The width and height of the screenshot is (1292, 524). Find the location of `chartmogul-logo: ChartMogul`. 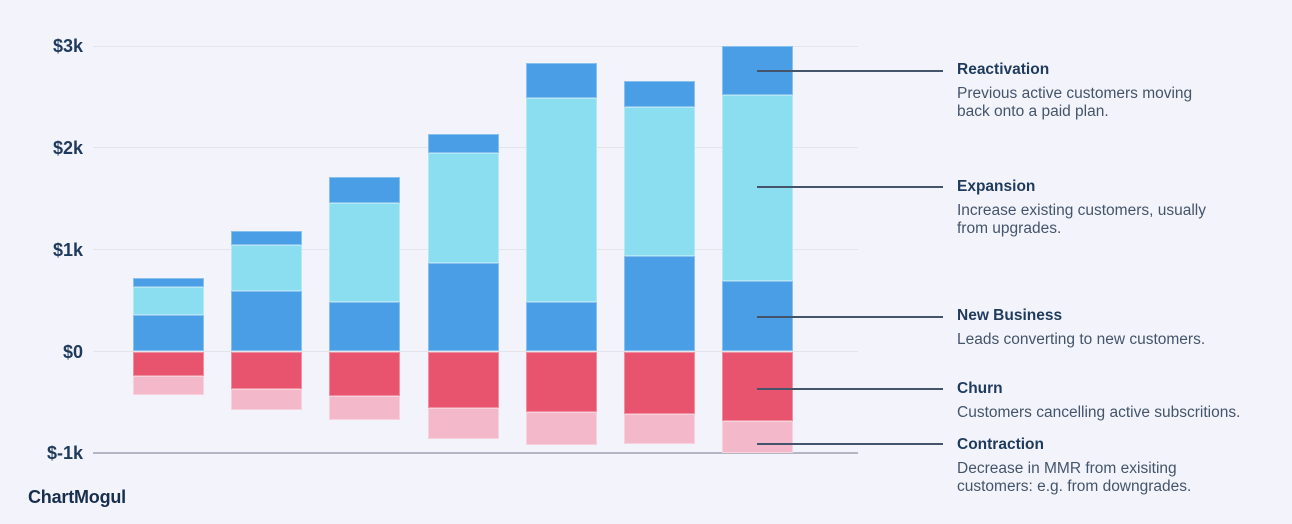

chartmogul-logo: ChartMogul is located at coordinates (77, 497).